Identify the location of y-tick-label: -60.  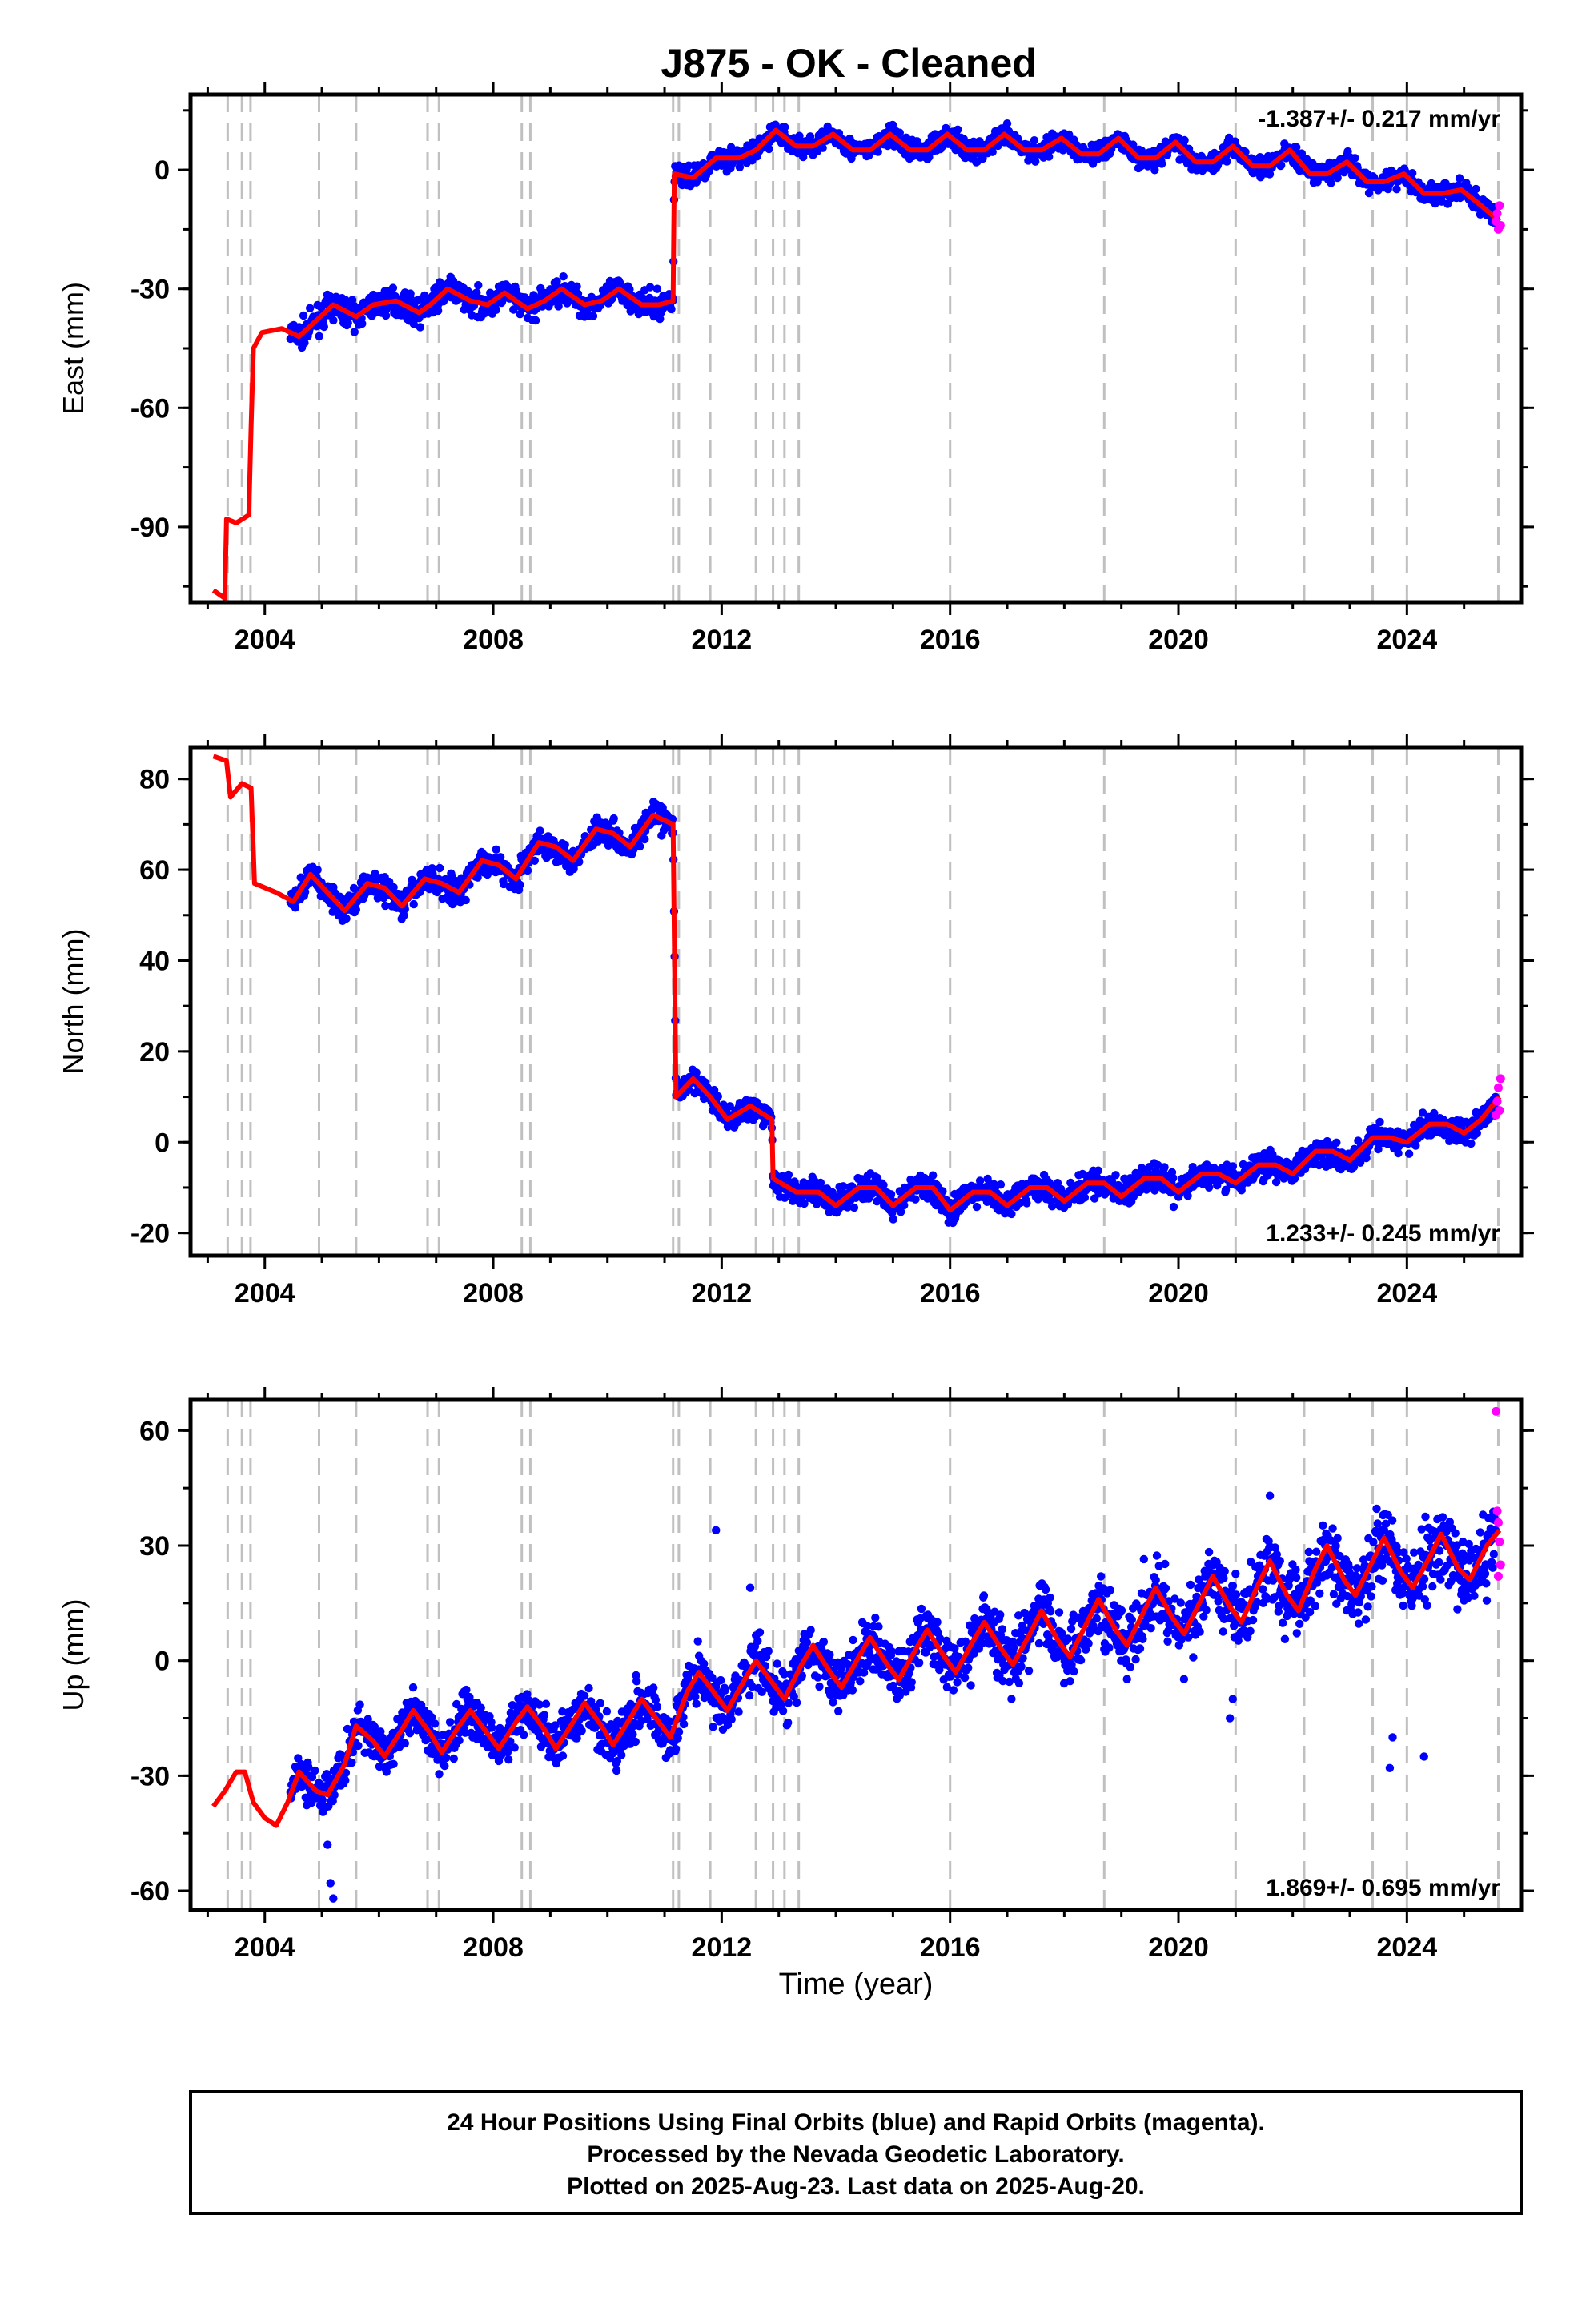
(150, 408).